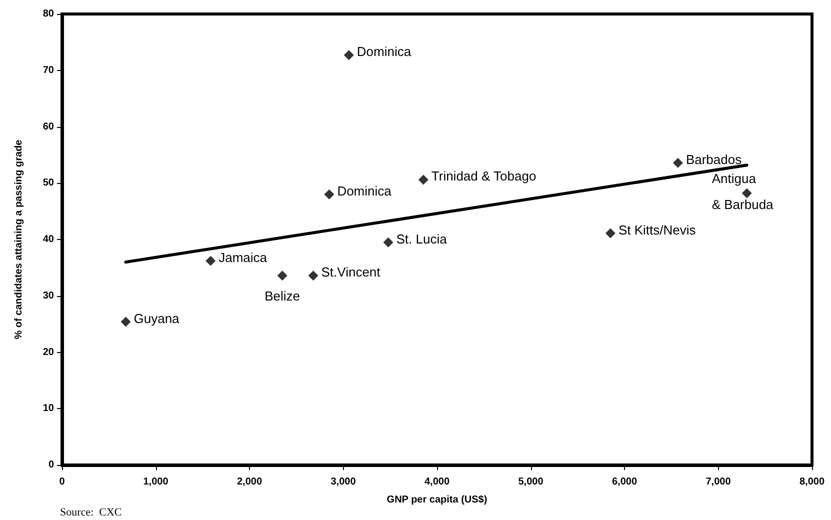 The width and height of the screenshot is (831, 520). I want to click on y-tick-label: 60, so click(48, 126).